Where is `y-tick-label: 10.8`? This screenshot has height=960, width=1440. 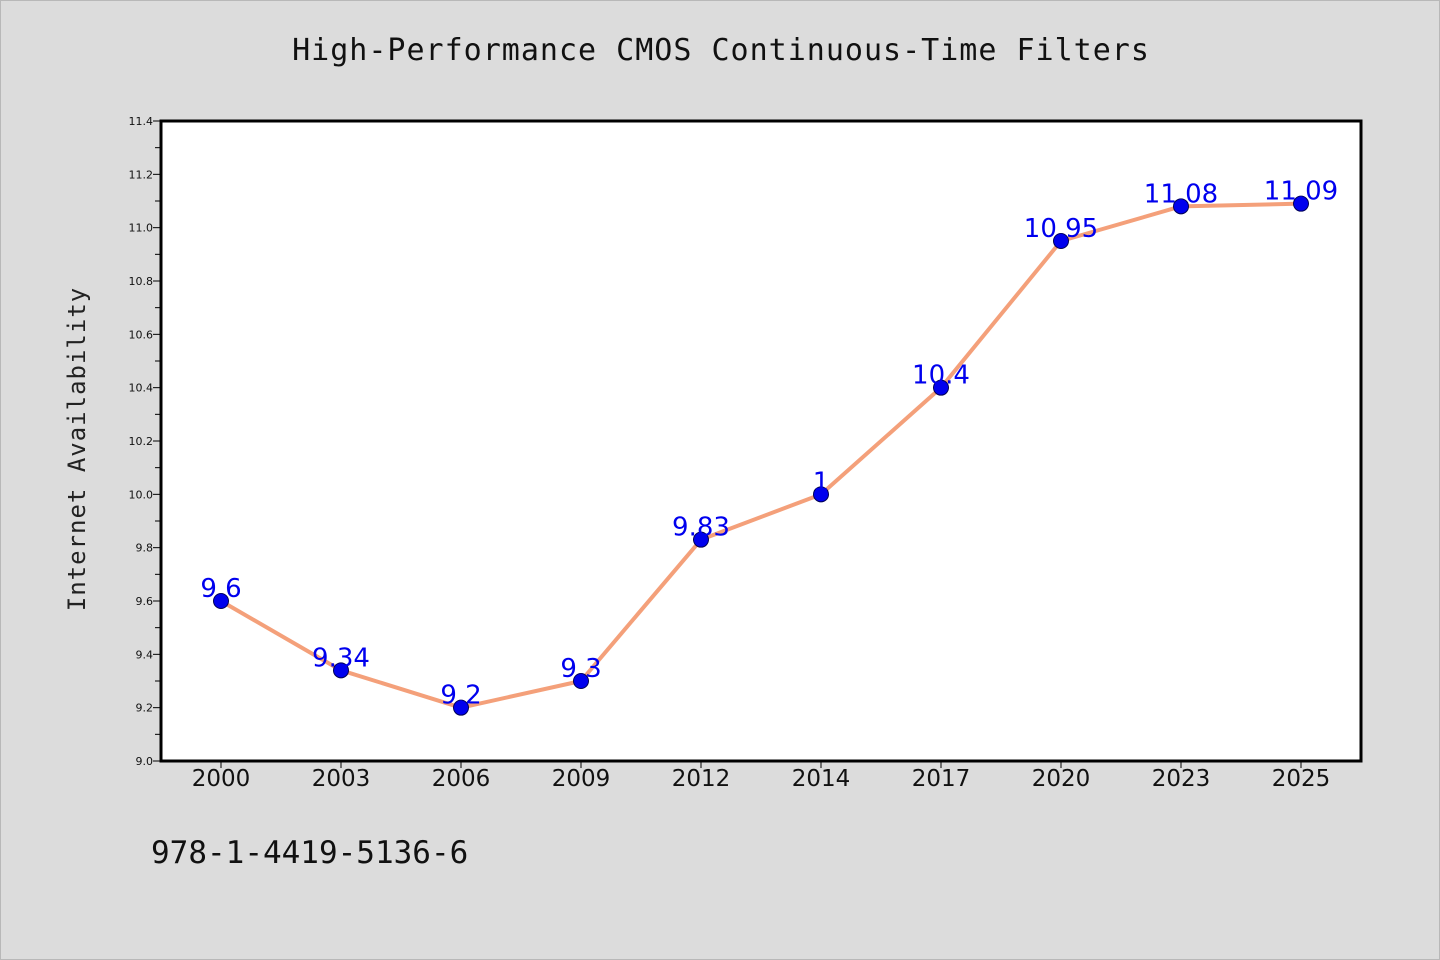 y-tick-label: 10.8 is located at coordinates (141, 281).